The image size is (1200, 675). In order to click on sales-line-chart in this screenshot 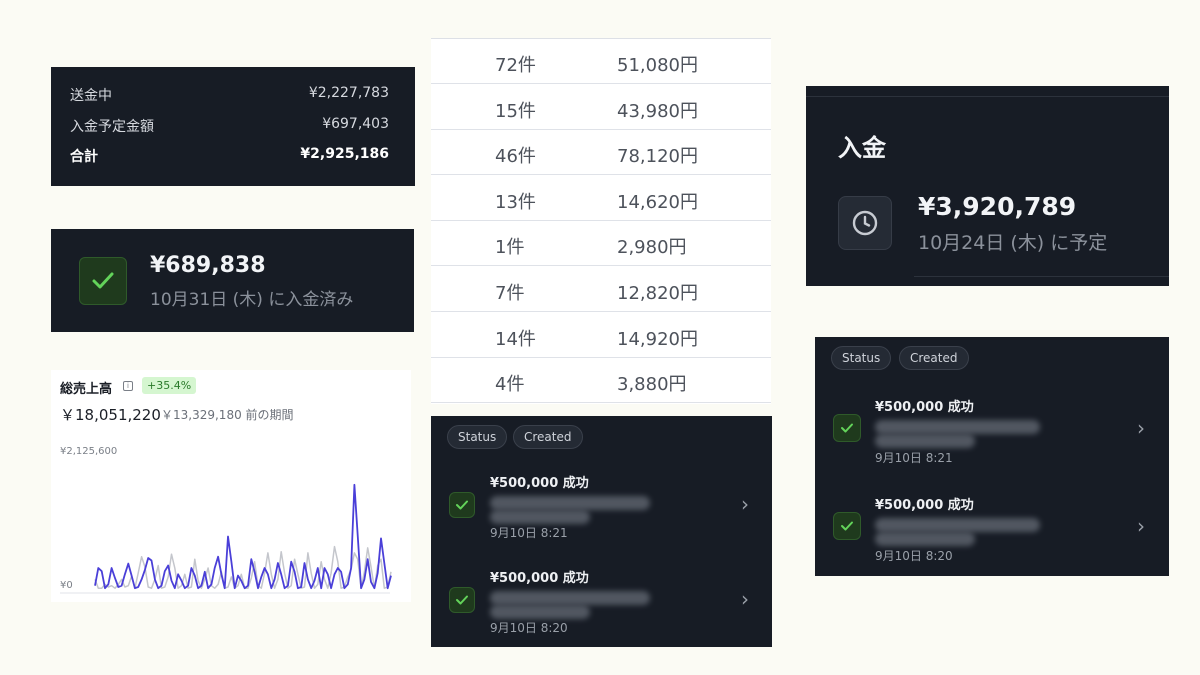, I will do `click(226, 538)`.